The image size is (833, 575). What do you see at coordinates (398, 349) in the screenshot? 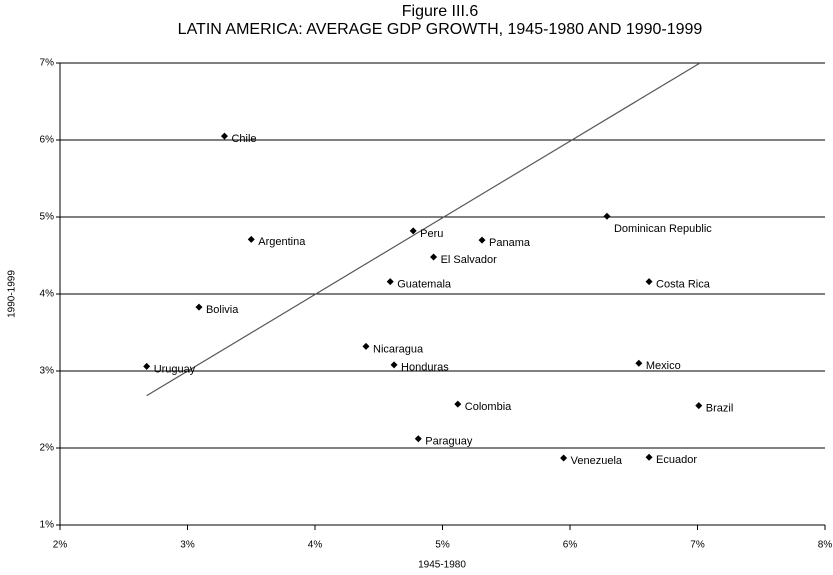
I see `point-label: Nicaragua` at bounding box center [398, 349].